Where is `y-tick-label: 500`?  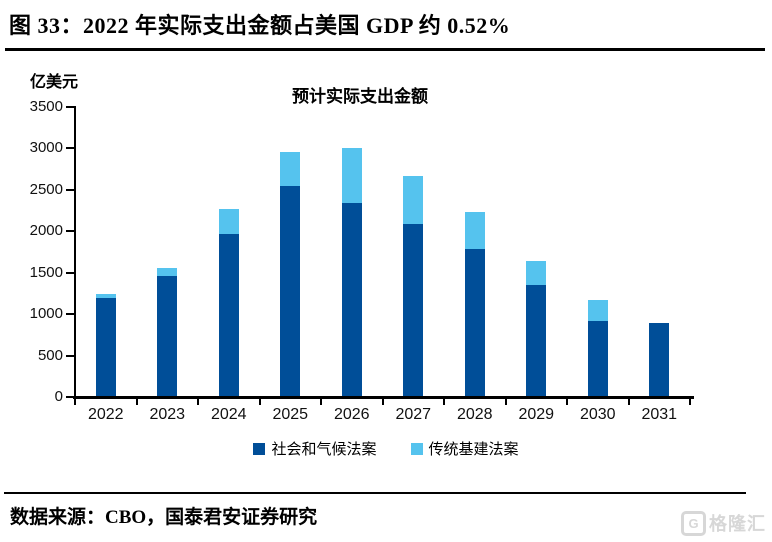 y-tick-label: 500 is located at coordinates (50, 355).